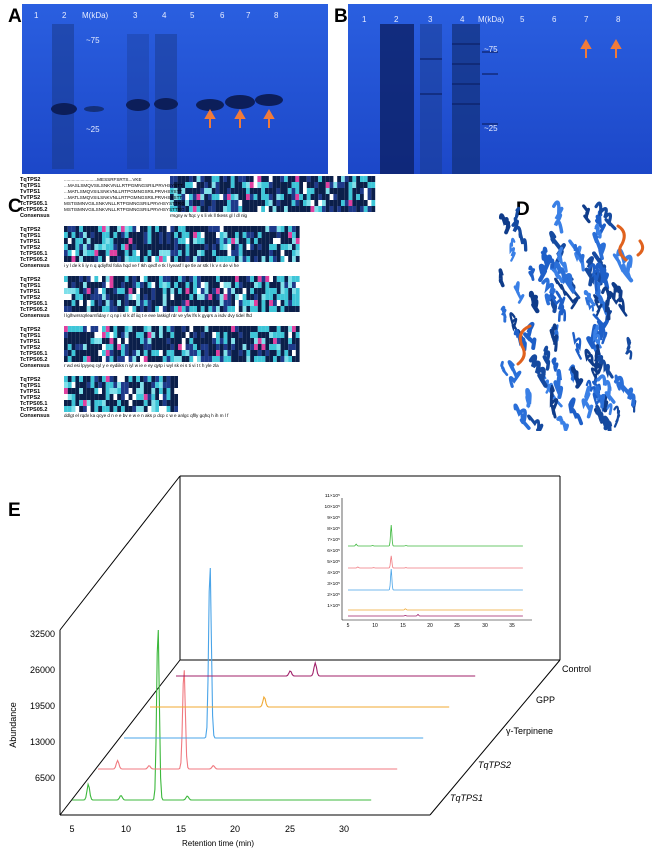  I want to click on seq-name: TqTPS1, so click(30, 386).